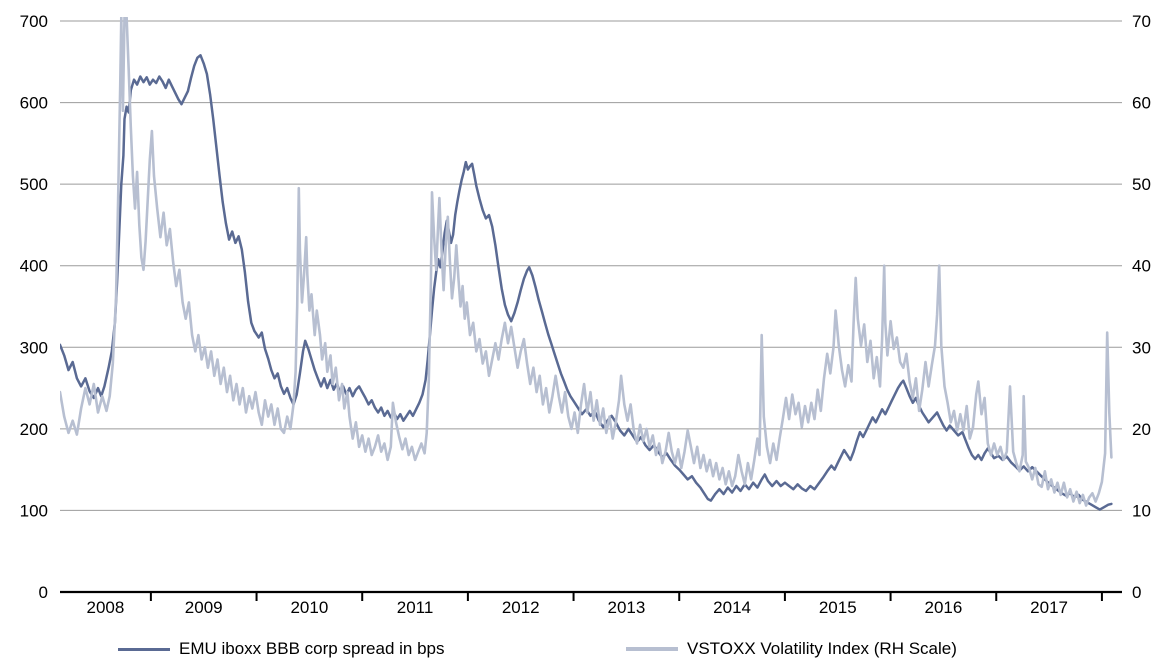  What do you see at coordinates (1141, 184) in the screenshot?
I see `right-axis-tick-label: 50` at bounding box center [1141, 184].